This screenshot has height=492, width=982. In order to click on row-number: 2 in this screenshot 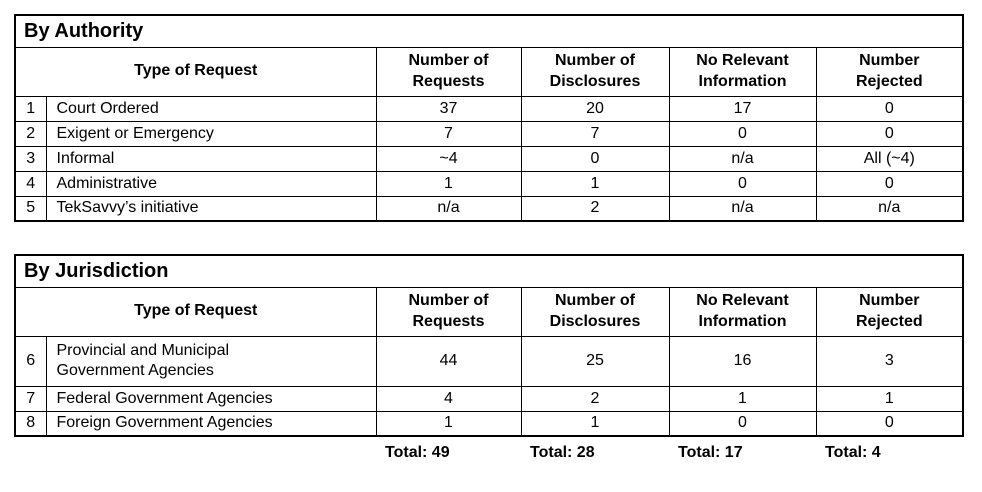, I will do `click(30, 133)`.